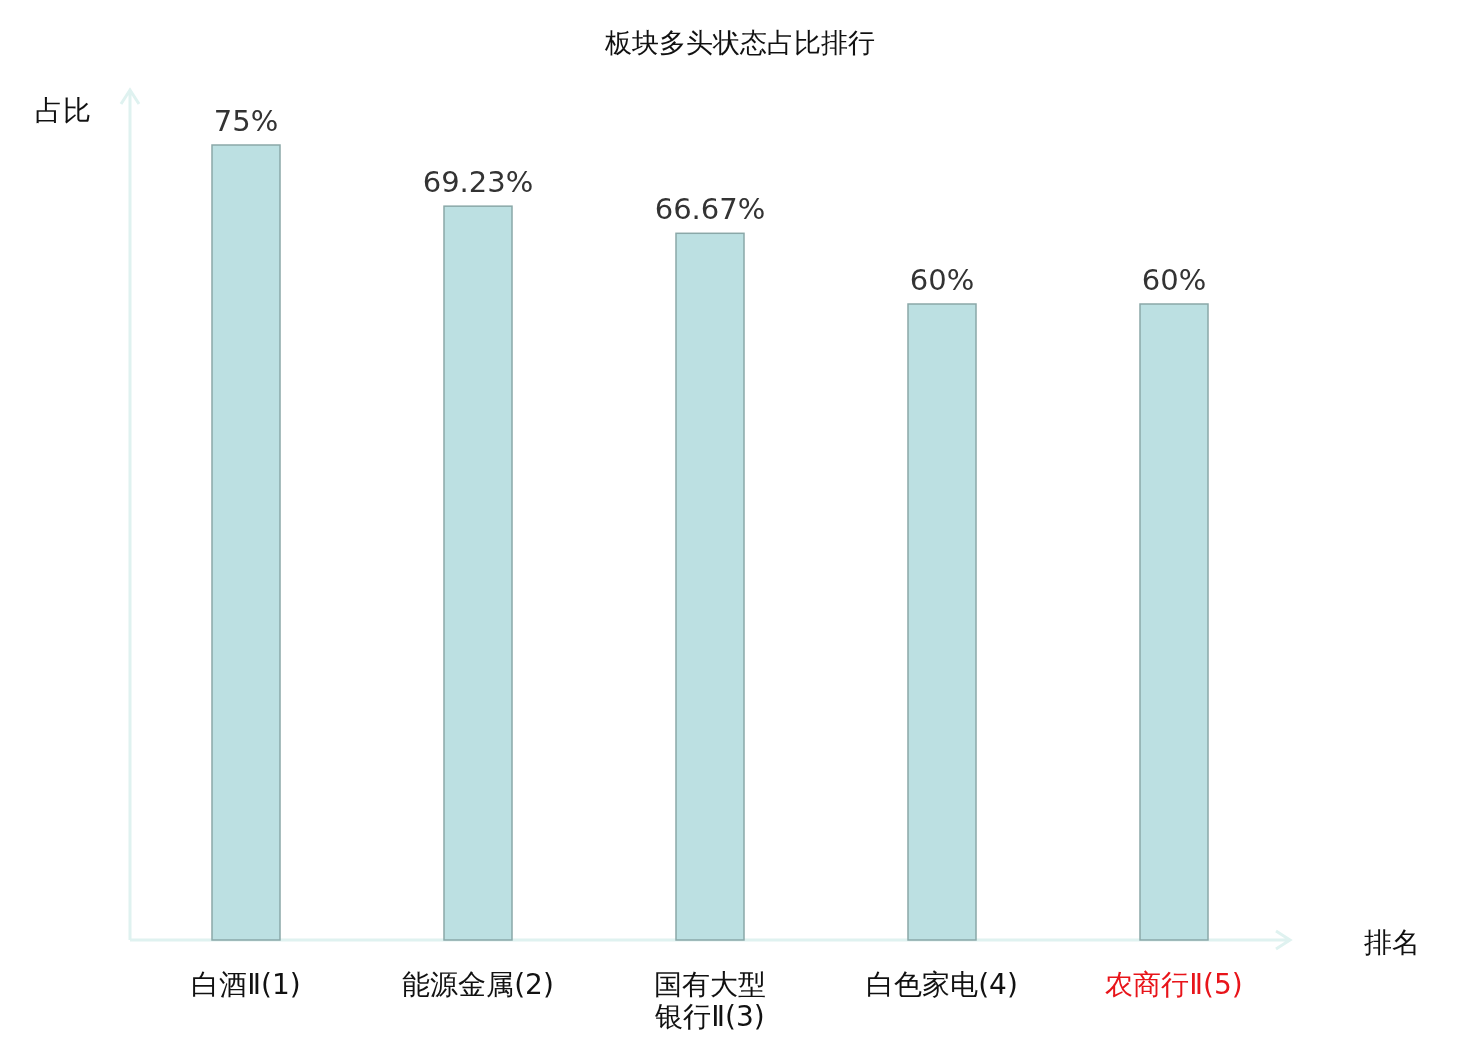  I want to click on x-tick-label: 白色家电(4), so click(942, 984).